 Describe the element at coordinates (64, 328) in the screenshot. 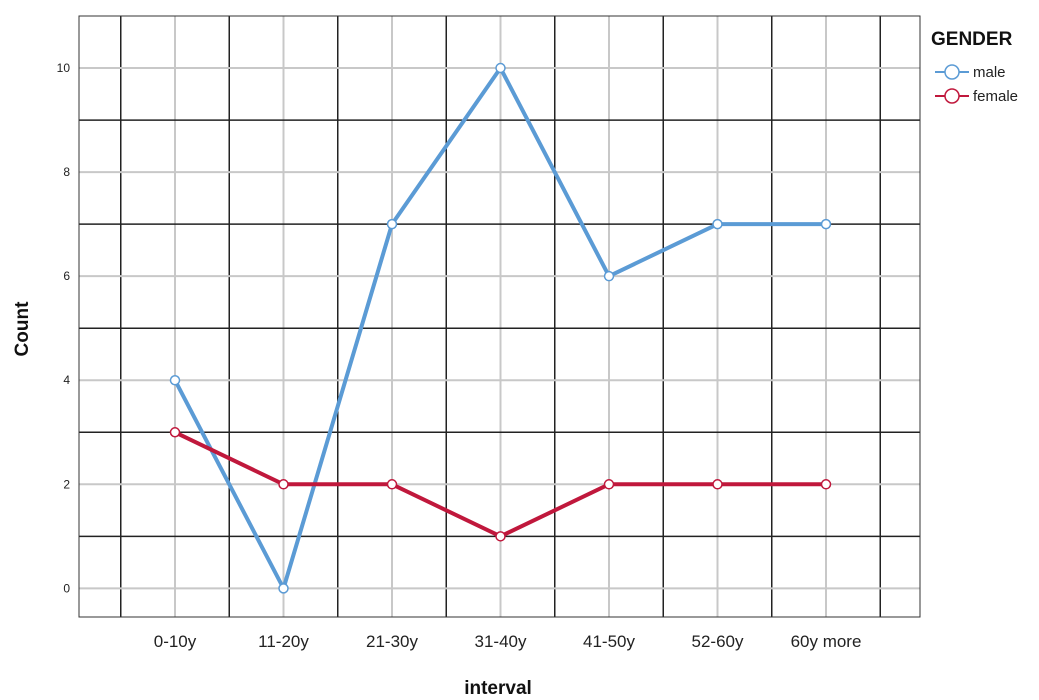

I see `y-axis-ticks: 0 2 4 6 8 10` at that location.